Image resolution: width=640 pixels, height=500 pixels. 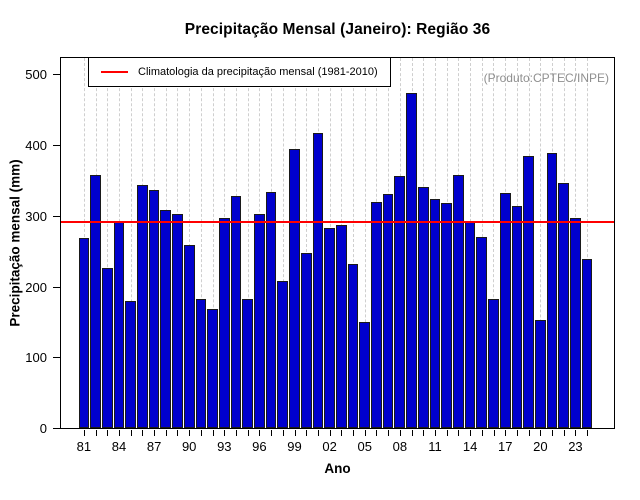 What do you see at coordinates (435, 433) in the screenshot?
I see `x-tick-2011` at bounding box center [435, 433].